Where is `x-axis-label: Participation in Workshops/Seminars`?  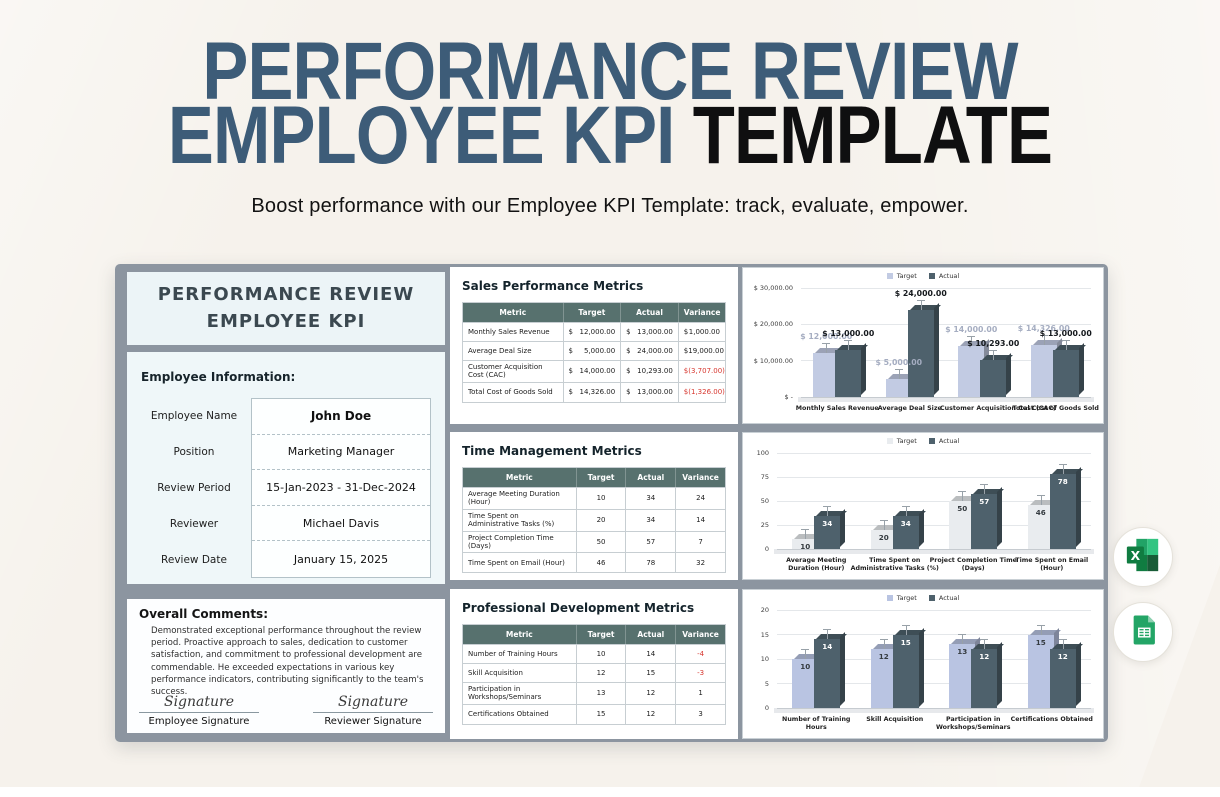 x-axis-label: Participation in Workshops/Seminars is located at coordinates (973, 723).